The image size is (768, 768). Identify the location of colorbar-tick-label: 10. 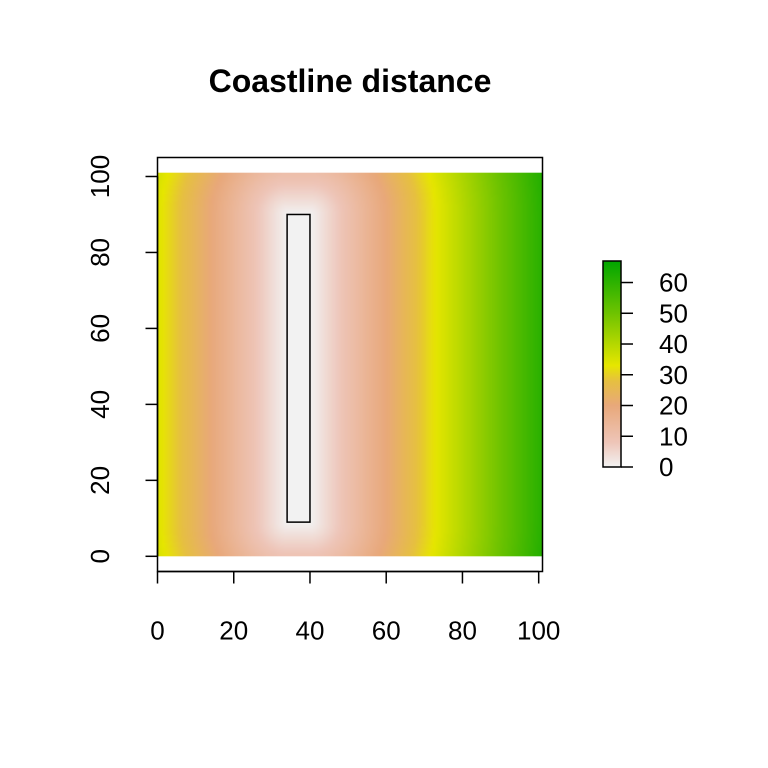
(673, 436).